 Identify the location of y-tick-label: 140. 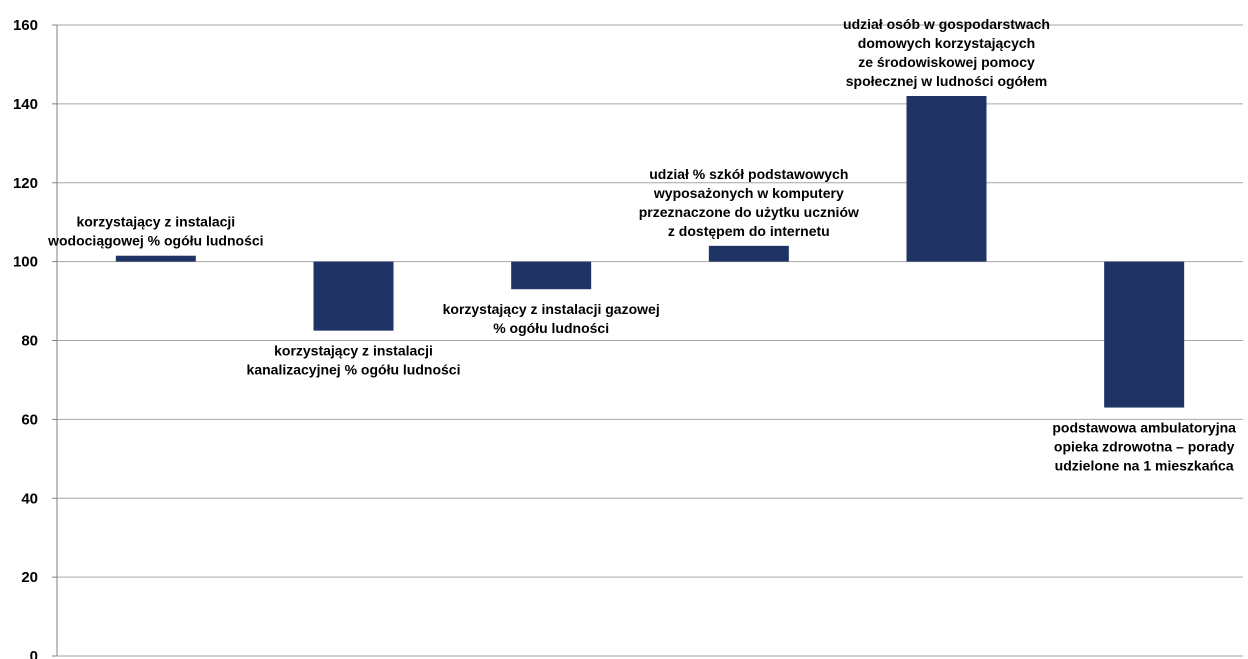
(25, 104).